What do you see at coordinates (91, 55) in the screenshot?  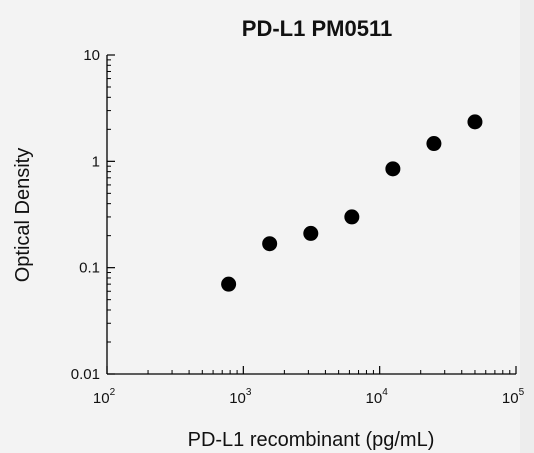 I see `y-tick-label: 10` at bounding box center [91, 55].